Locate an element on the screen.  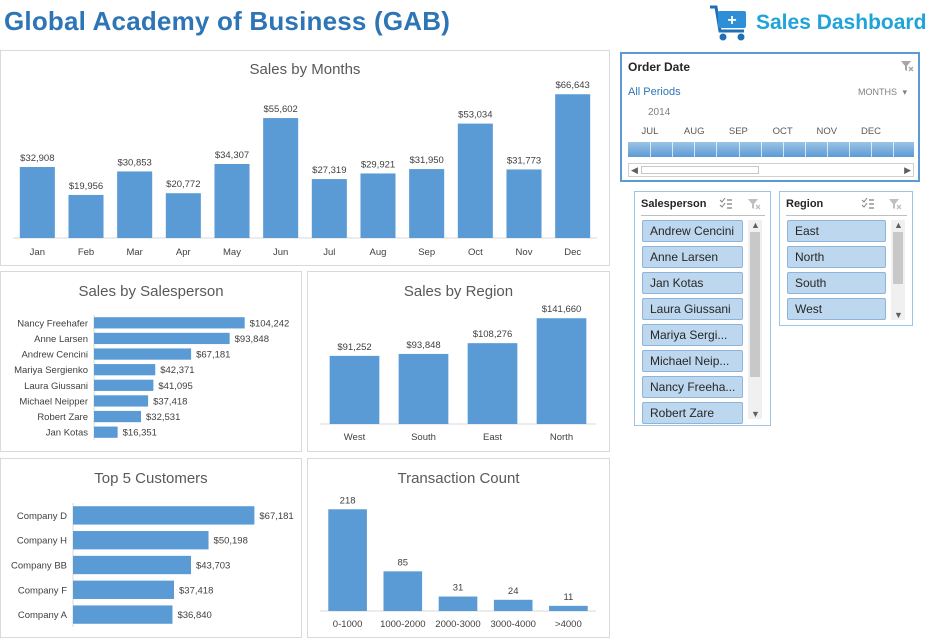
slicer-item: North is located at coordinates (836, 257).